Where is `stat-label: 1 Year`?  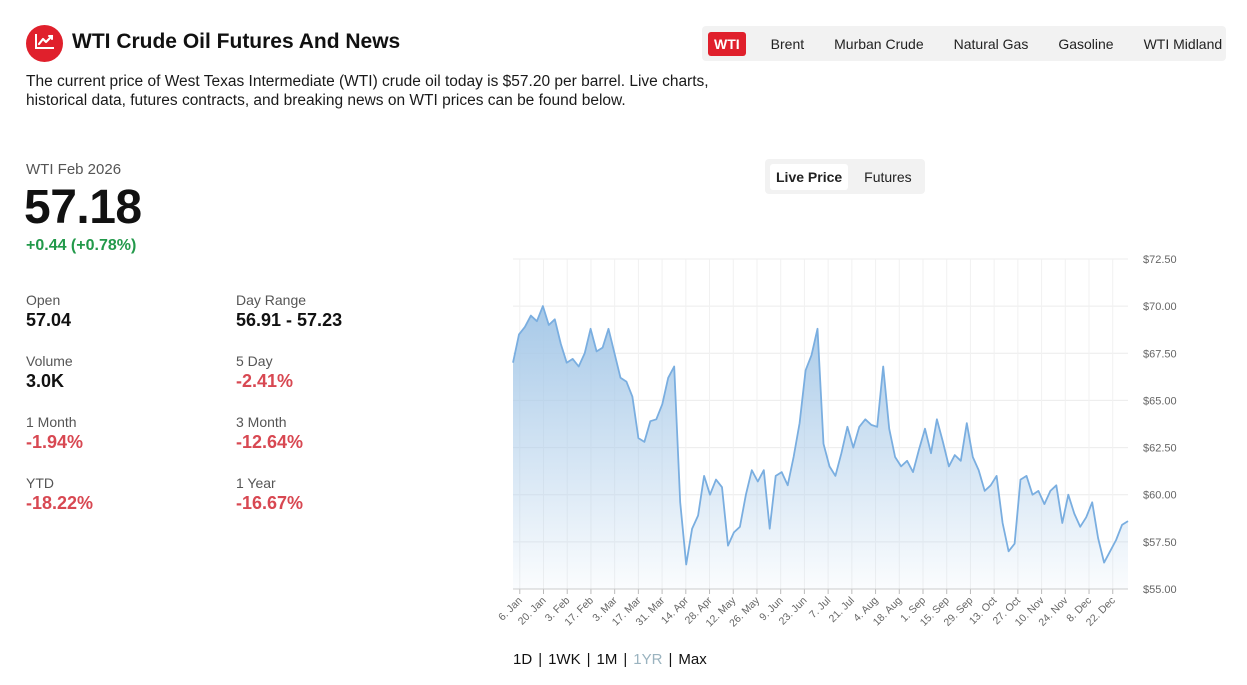 stat-label: 1 Year is located at coordinates (256, 483).